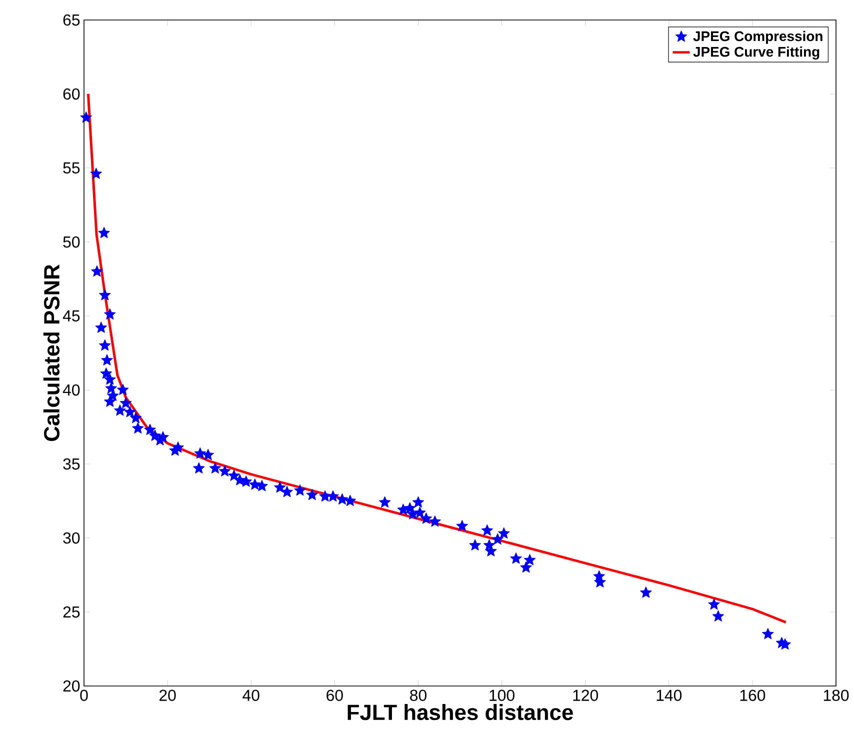 The height and width of the screenshot is (746, 854). Describe the element at coordinates (502, 695) in the screenshot. I see `x-tick-label: 100` at that location.